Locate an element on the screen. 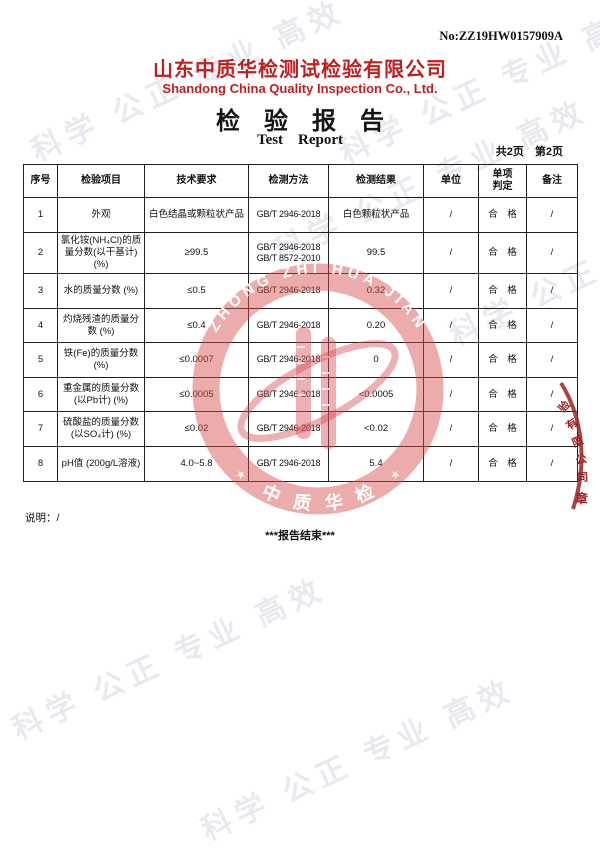 This screenshot has height=848, width=600. column-header: 检验项目 is located at coordinates (101, 181).